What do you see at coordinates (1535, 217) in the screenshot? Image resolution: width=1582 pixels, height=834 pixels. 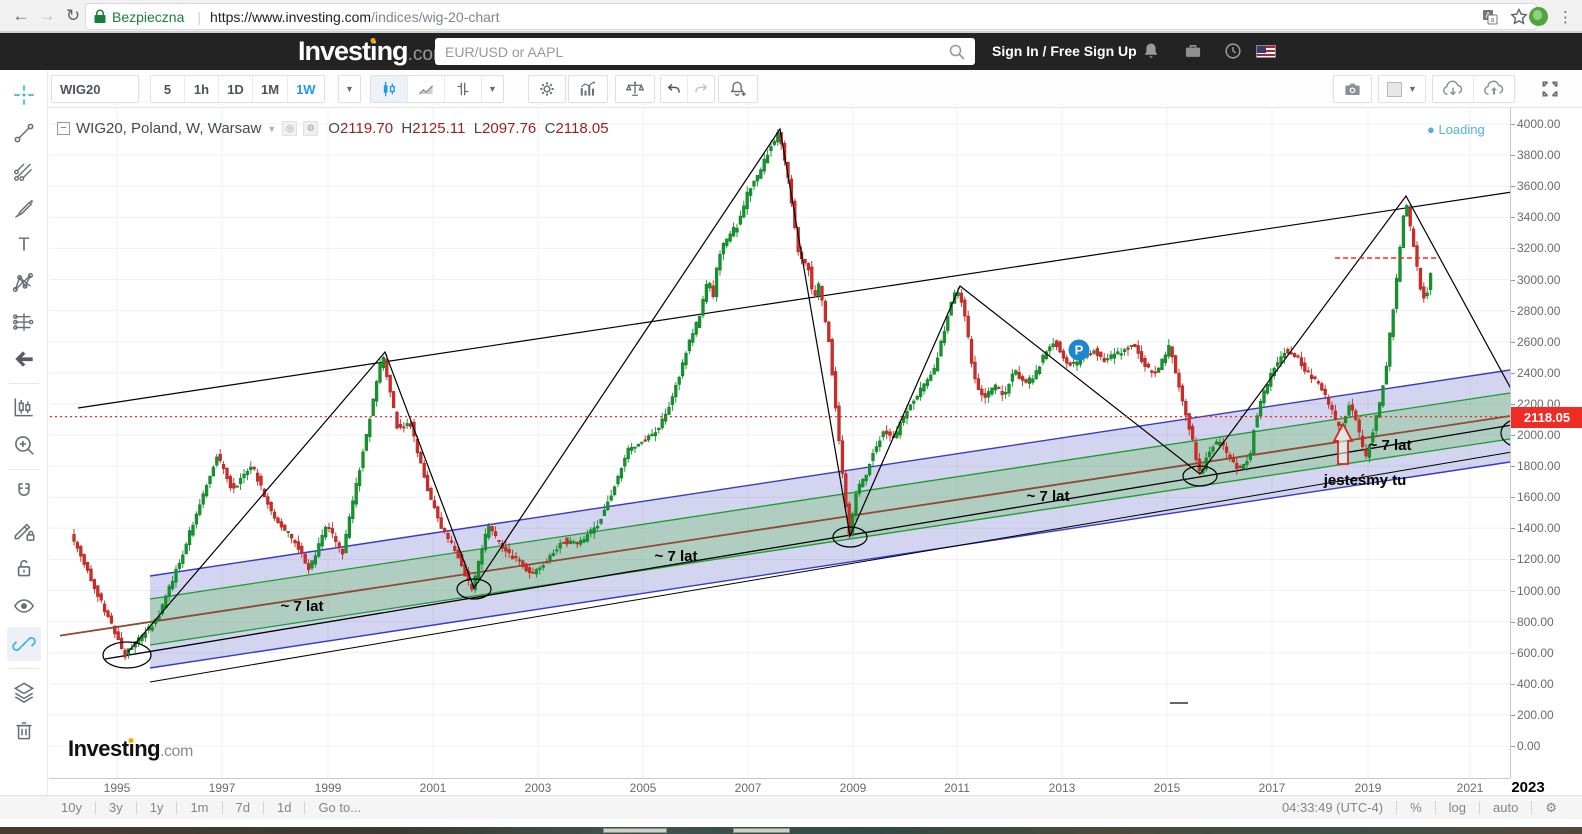 I see `y-axis-label: 3400.00` at bounding box center [1535, 217].